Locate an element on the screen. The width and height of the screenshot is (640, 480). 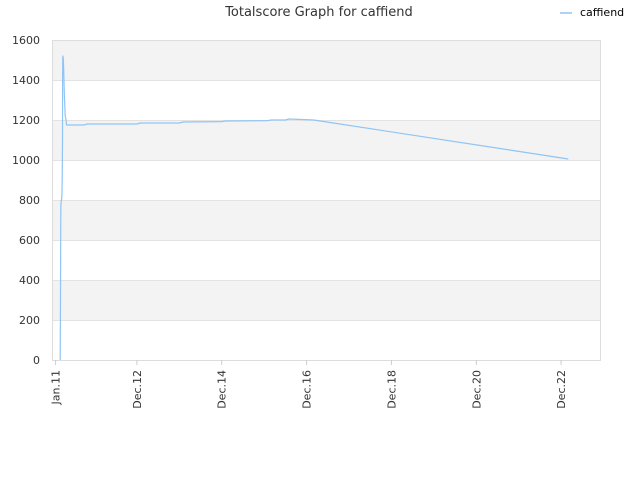
x-tick-label: Dec.18 is located at coordinates (391, 389).